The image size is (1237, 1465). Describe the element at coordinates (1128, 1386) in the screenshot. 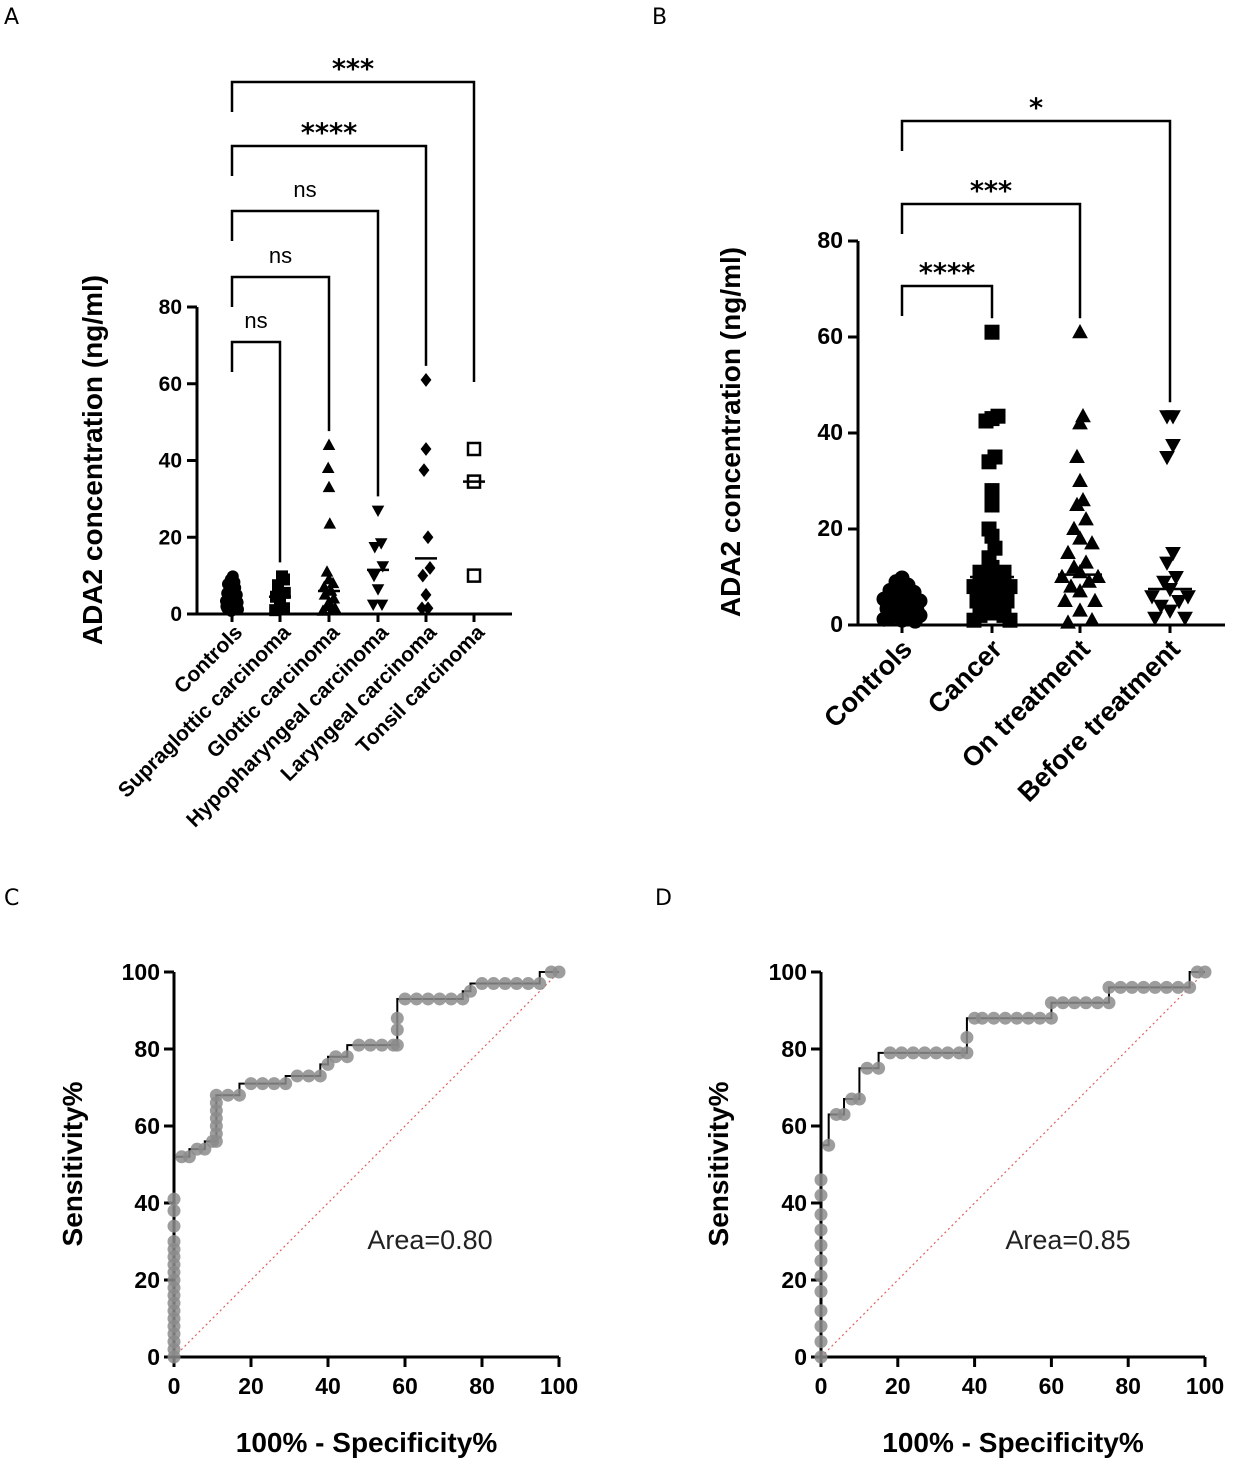

I see `panel-d-x-tick-label: 80` at that location.